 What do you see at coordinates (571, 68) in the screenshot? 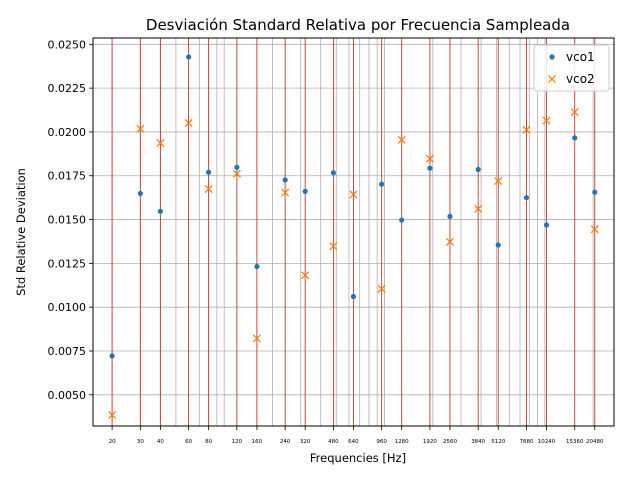
I see `legend: vco1 vco2` at bounding box center [571, 68].